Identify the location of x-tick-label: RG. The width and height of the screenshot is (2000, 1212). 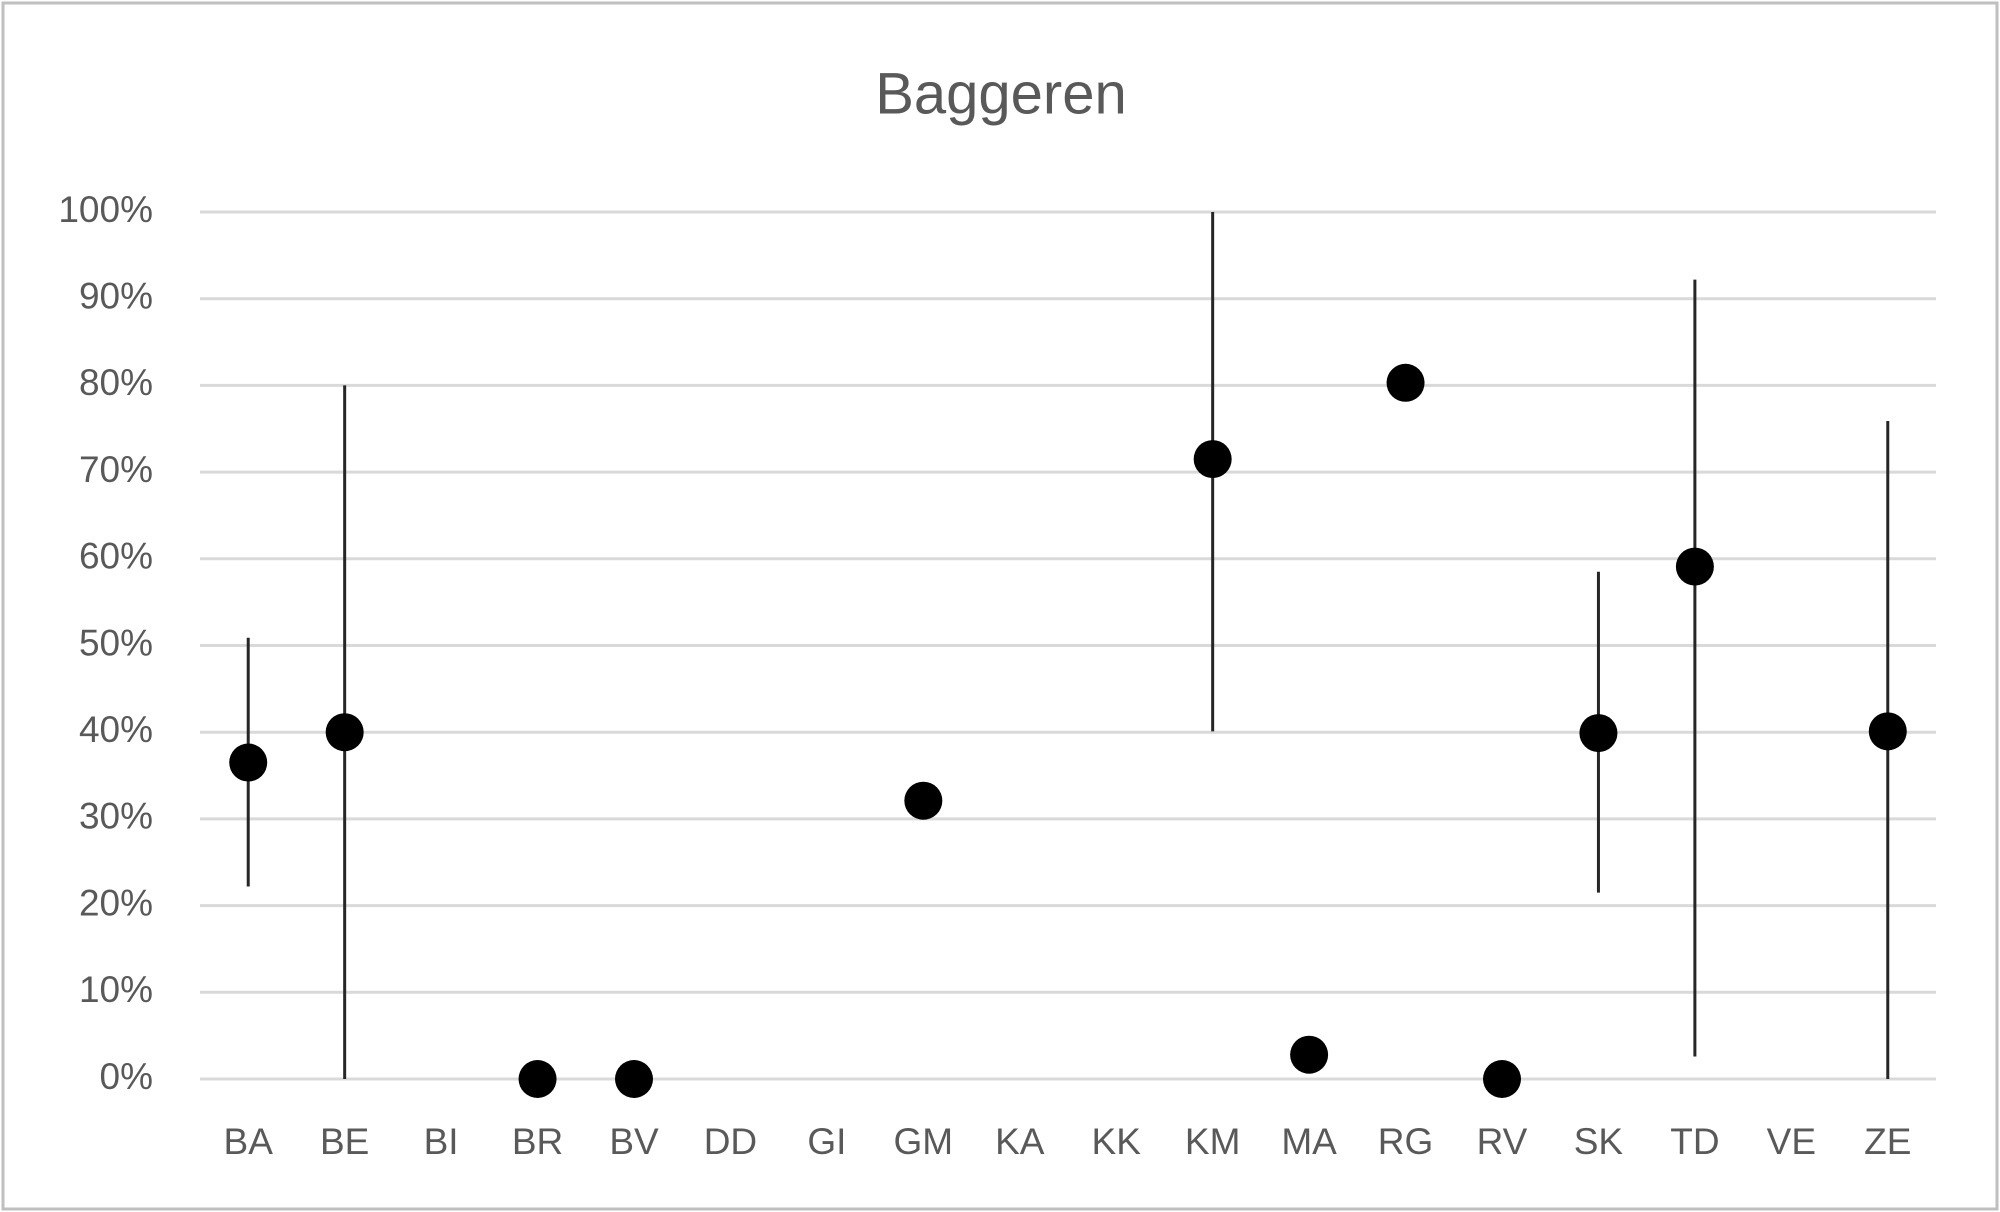
(1406, 1141).